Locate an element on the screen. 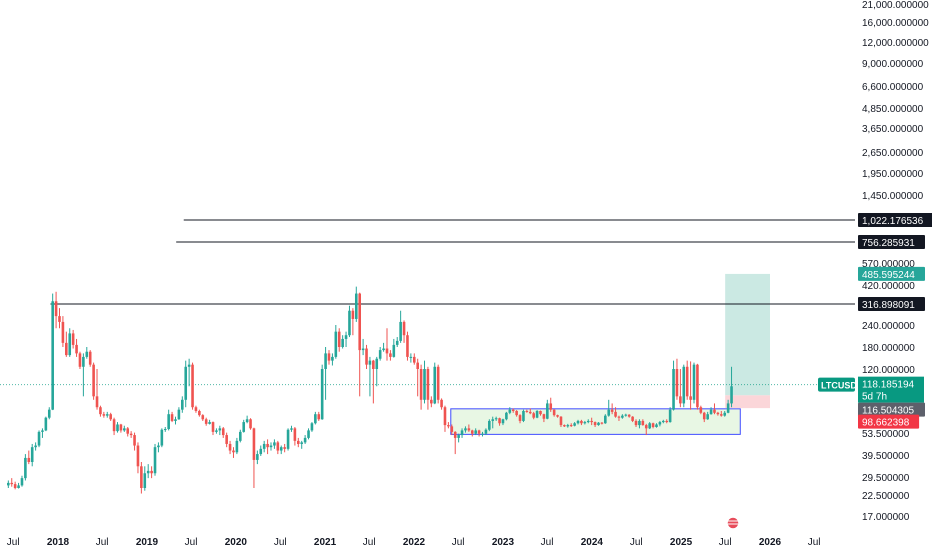 This screenshot has width=932, height=550. x-tick-label: 2025 is located at coordinates (681, 542).